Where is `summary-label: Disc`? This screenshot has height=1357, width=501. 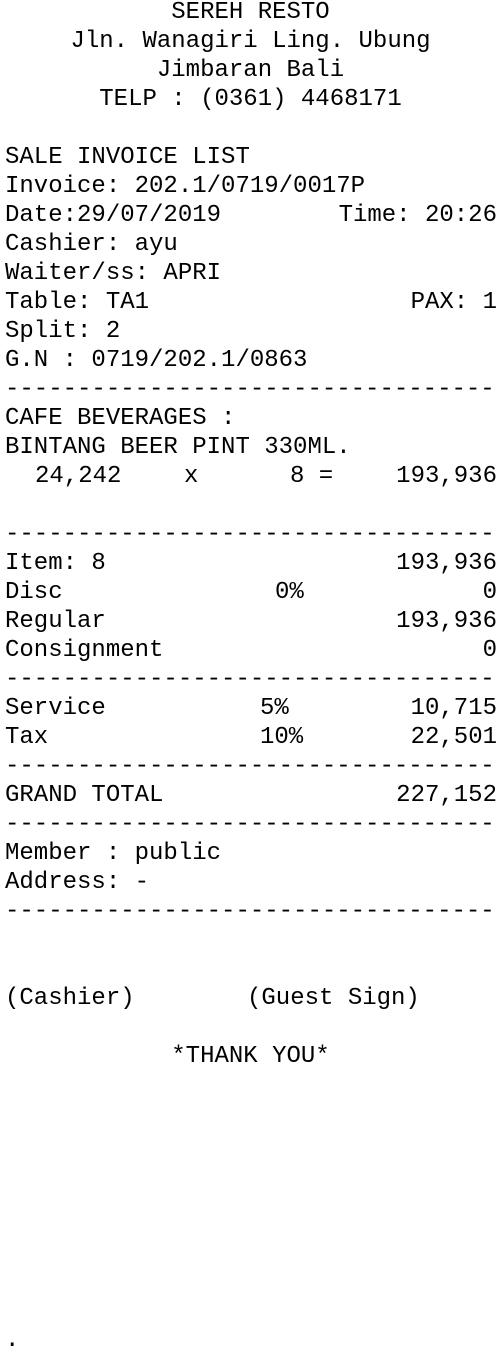
summary-label: Disc is located at coordinates (34, 592).